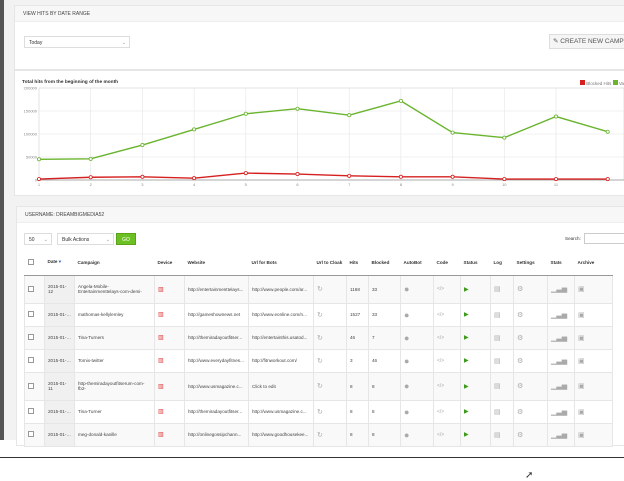 The image size is (624, 481). Describe the element at coordinates (114, 263) in the screenshot. I see `col-campaign: Campaign` at that location.